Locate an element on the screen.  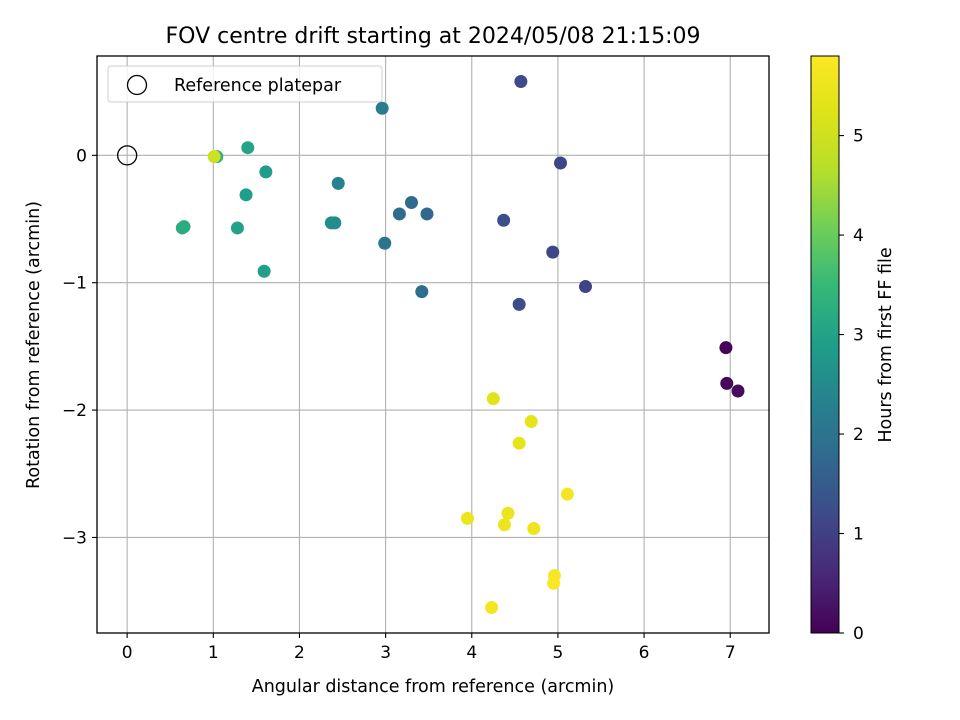
colorbar-ticks: 0 1 2 3 4 5 is located at coordinates (851, 385).